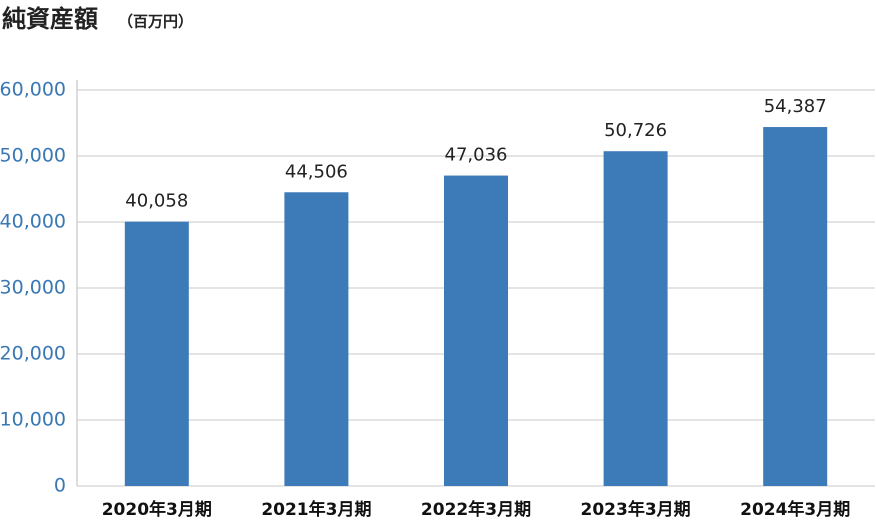 The width and height of the screenshot is (876, 525). I want to click on value-label: 44,506, so click(316, 171).